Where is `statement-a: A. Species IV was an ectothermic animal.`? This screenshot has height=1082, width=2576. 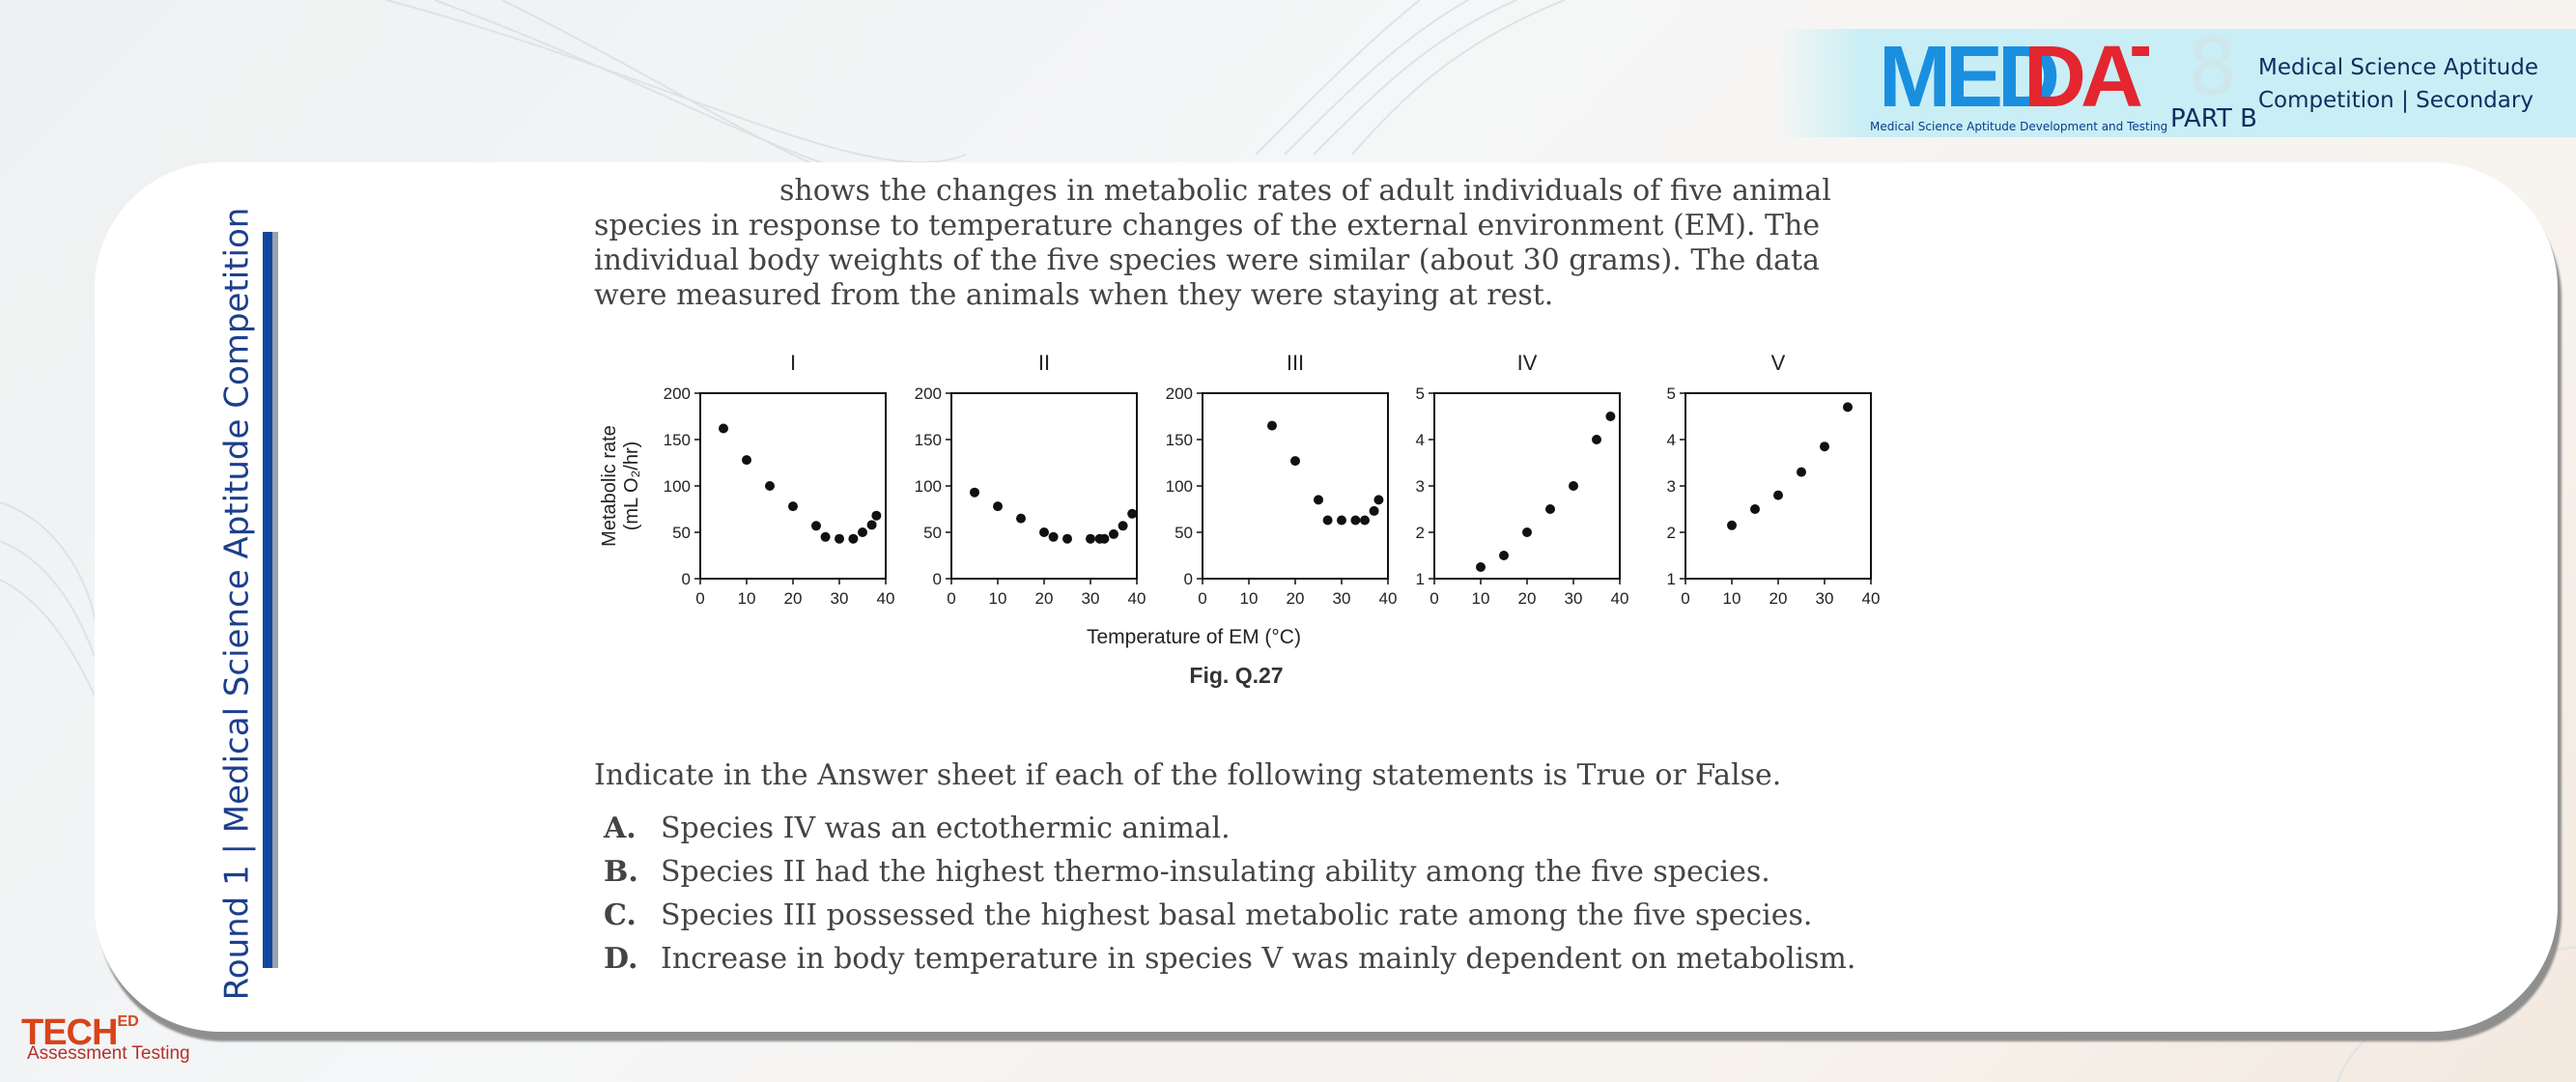
statement-a: A. Species IV was an ectothermic animal. is located at coordinates (1229, 828).